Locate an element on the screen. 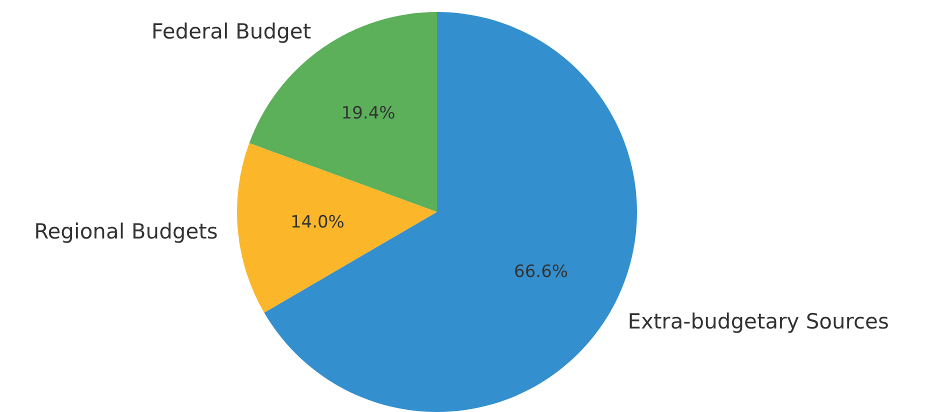  slice-label: Extra-budgetary Sources is located at coordinates (758, 322).